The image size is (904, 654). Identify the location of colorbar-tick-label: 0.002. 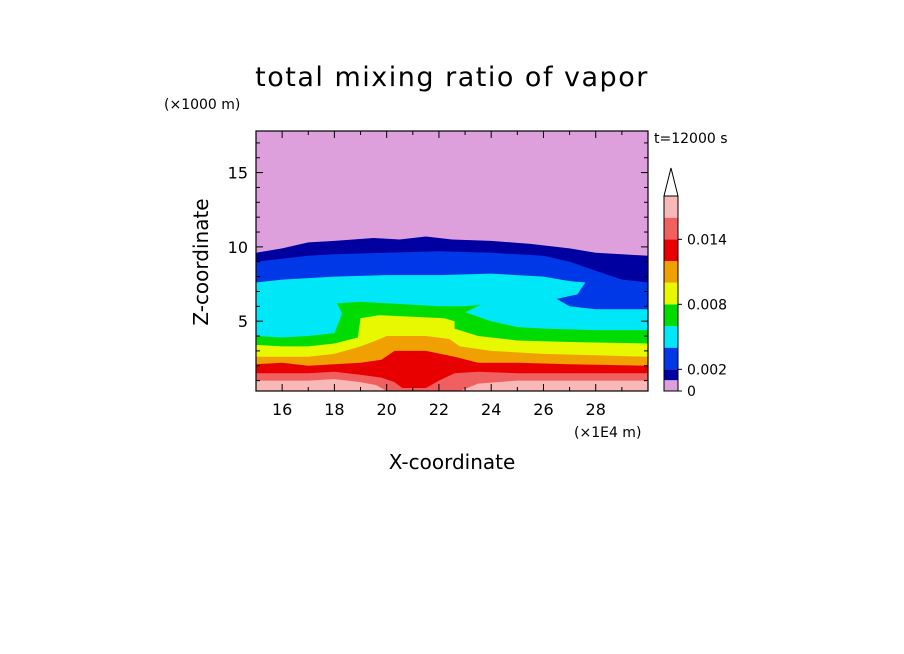
(707, 370).